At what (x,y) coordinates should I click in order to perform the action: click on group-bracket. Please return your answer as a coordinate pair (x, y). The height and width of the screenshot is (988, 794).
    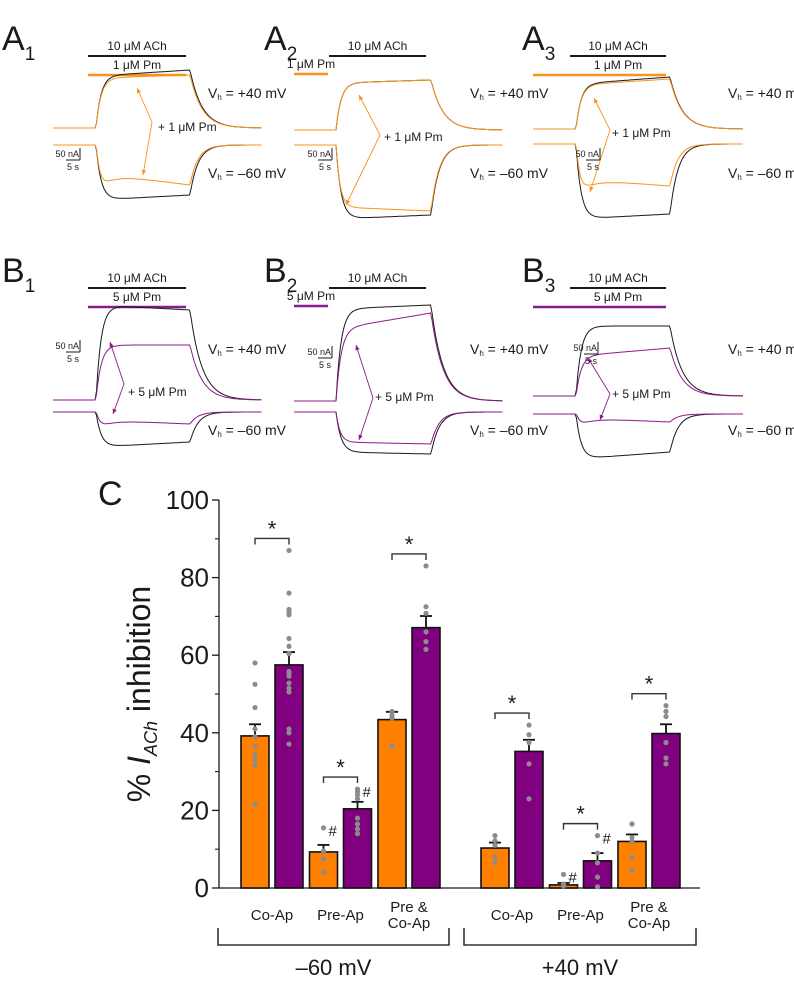
    Looking at the image, I should click on (333, 937).